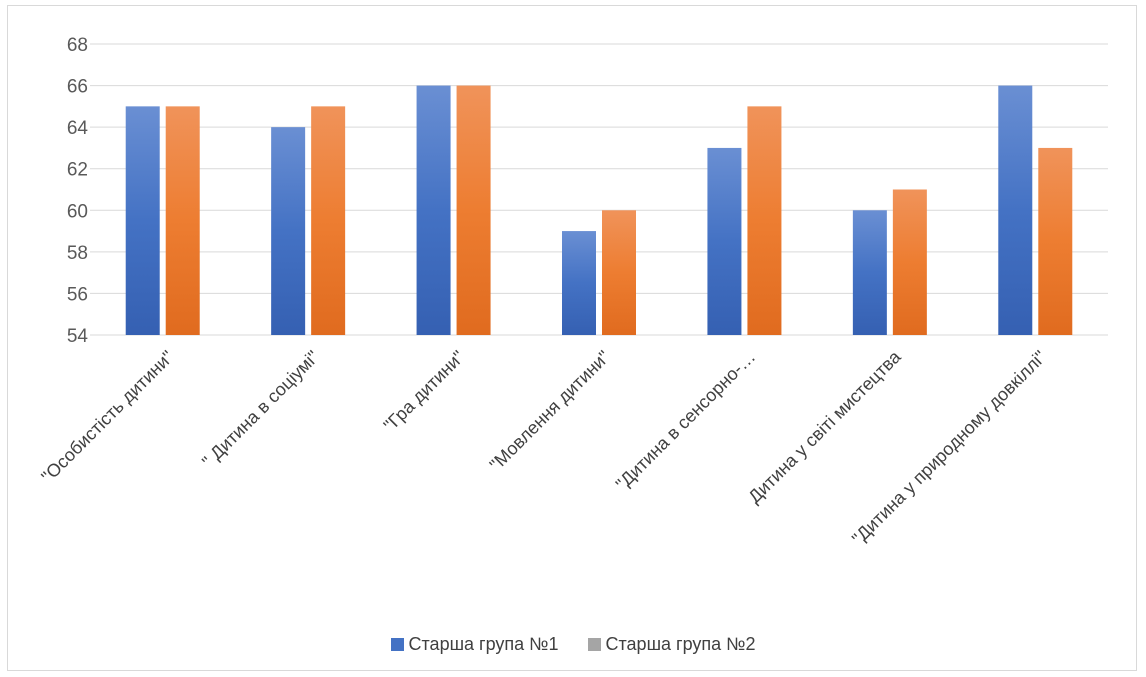  What do you see at coordinates (107, 417) in the screenshot?
I see `x-category-label: "Особистість дитини"` at bounding box center [107, 417].